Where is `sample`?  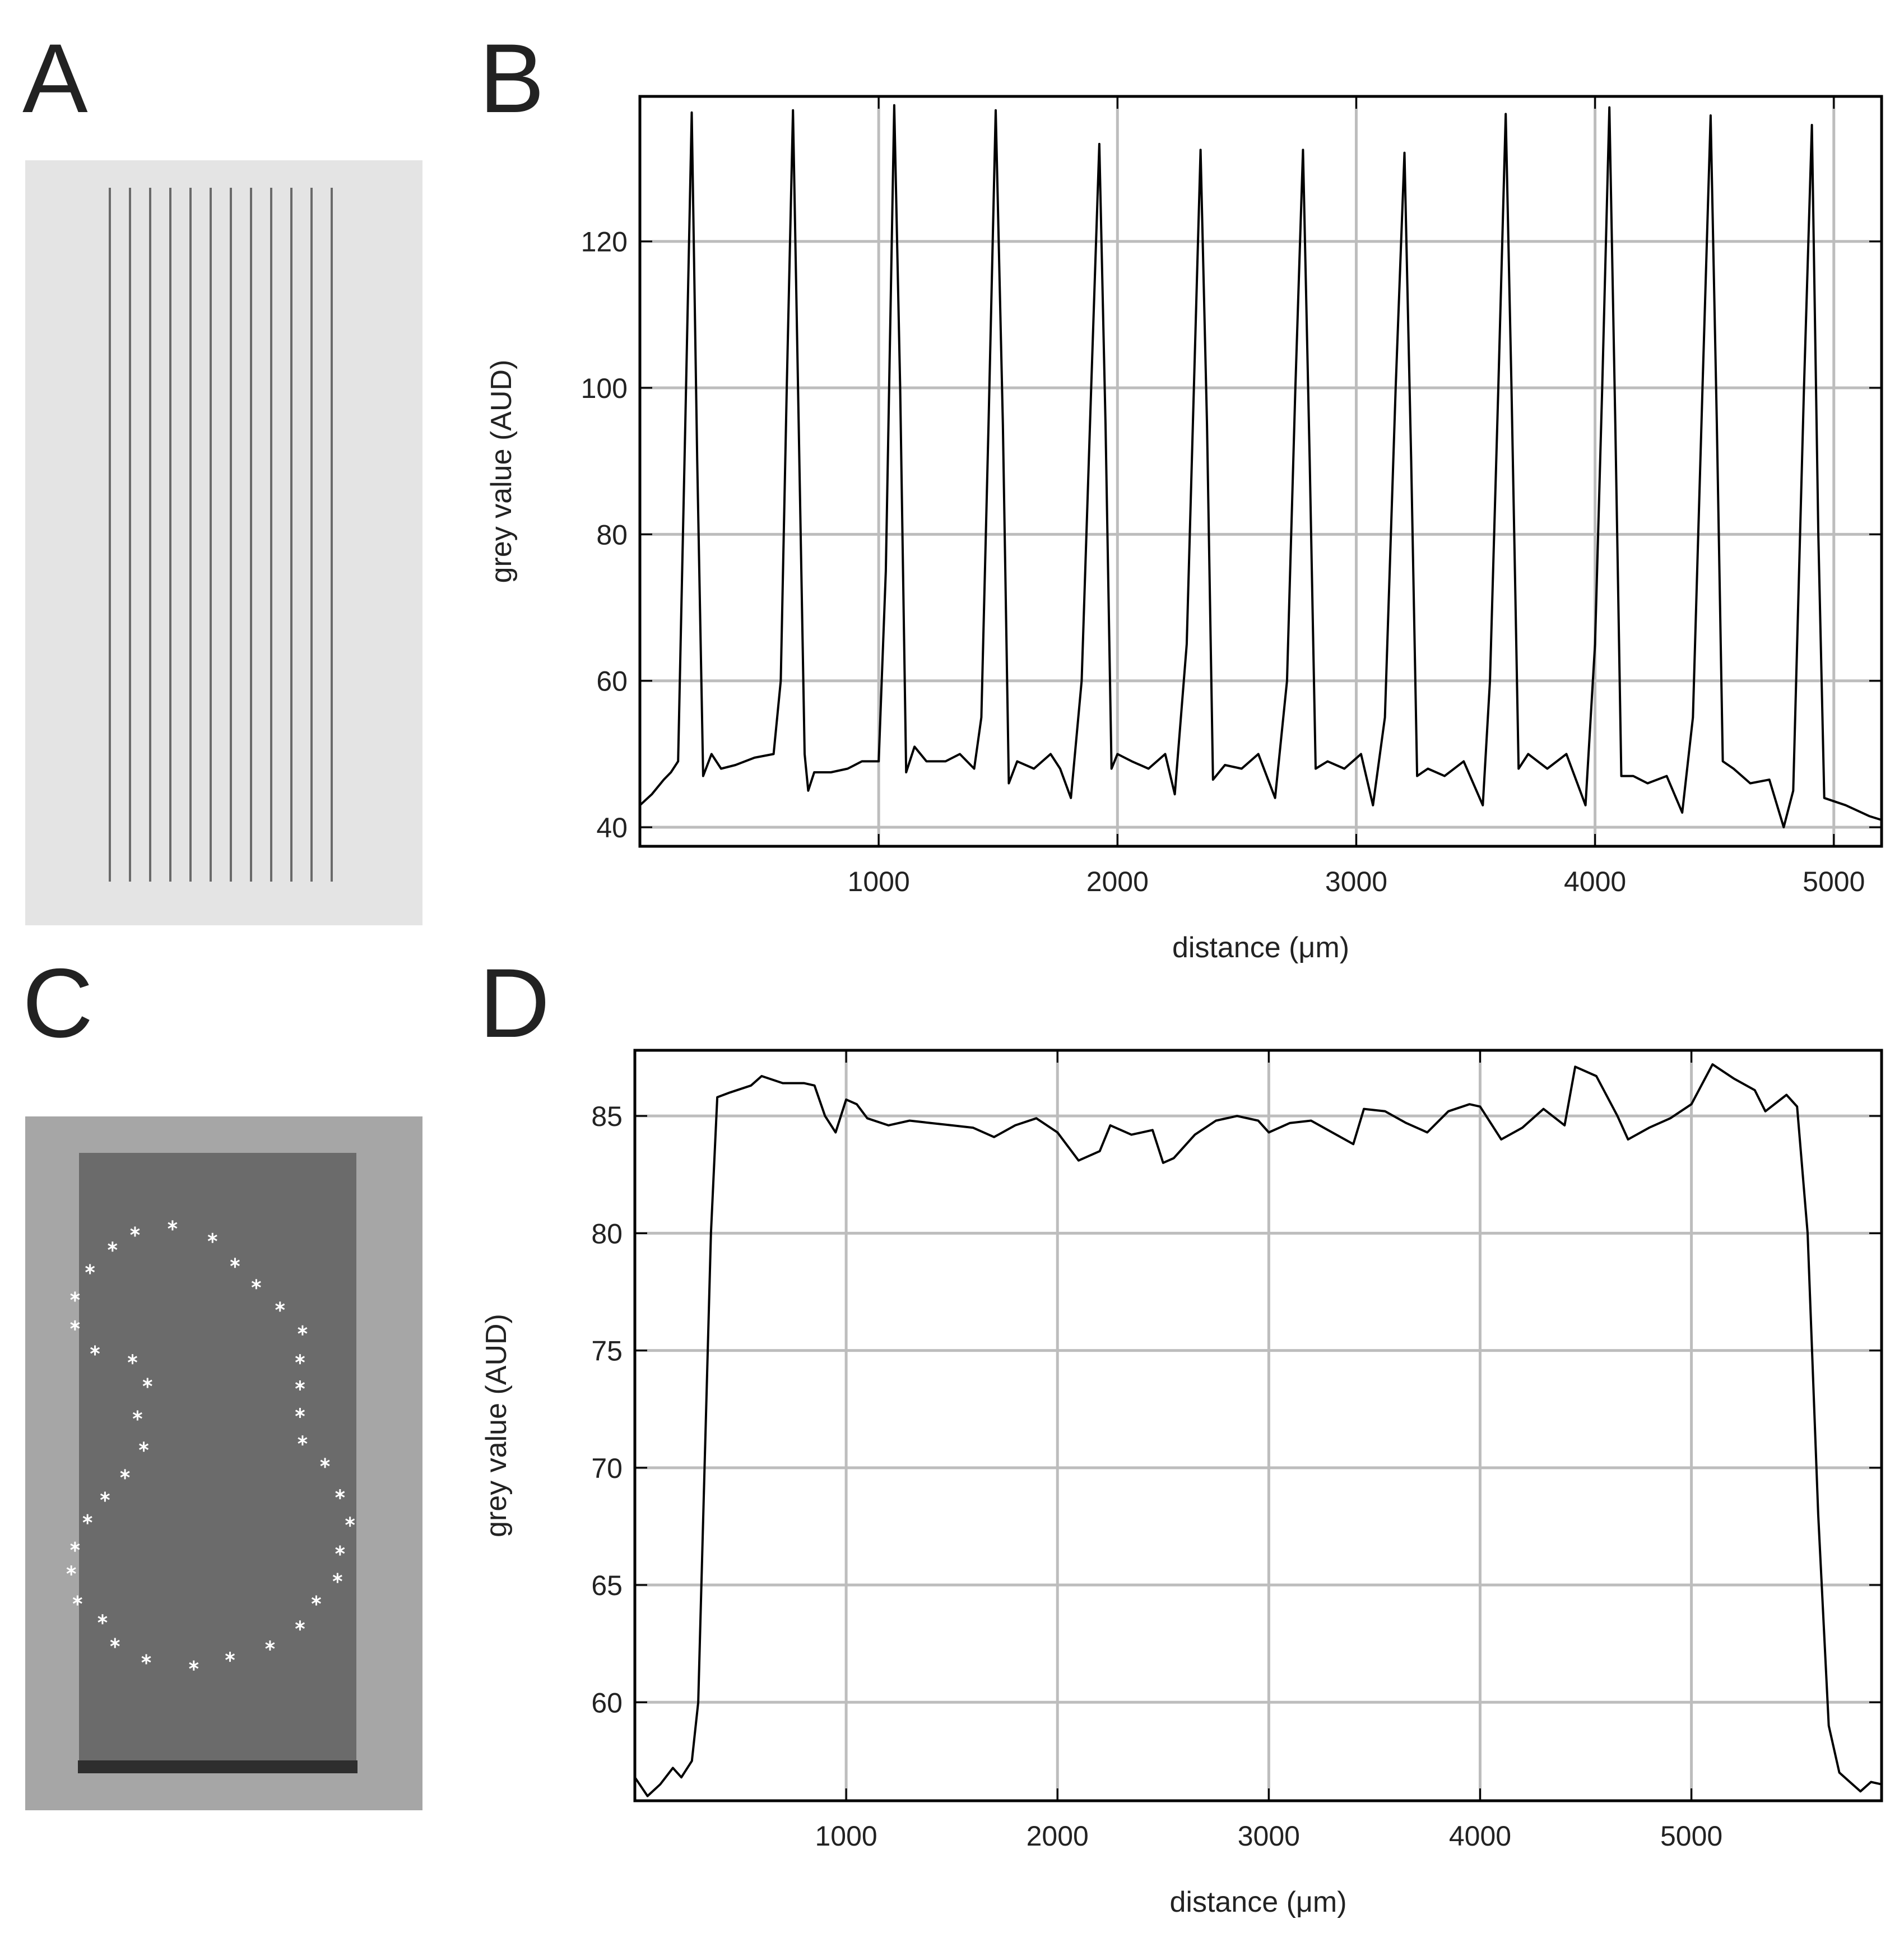 sample is located at coordinates (218, 1463).